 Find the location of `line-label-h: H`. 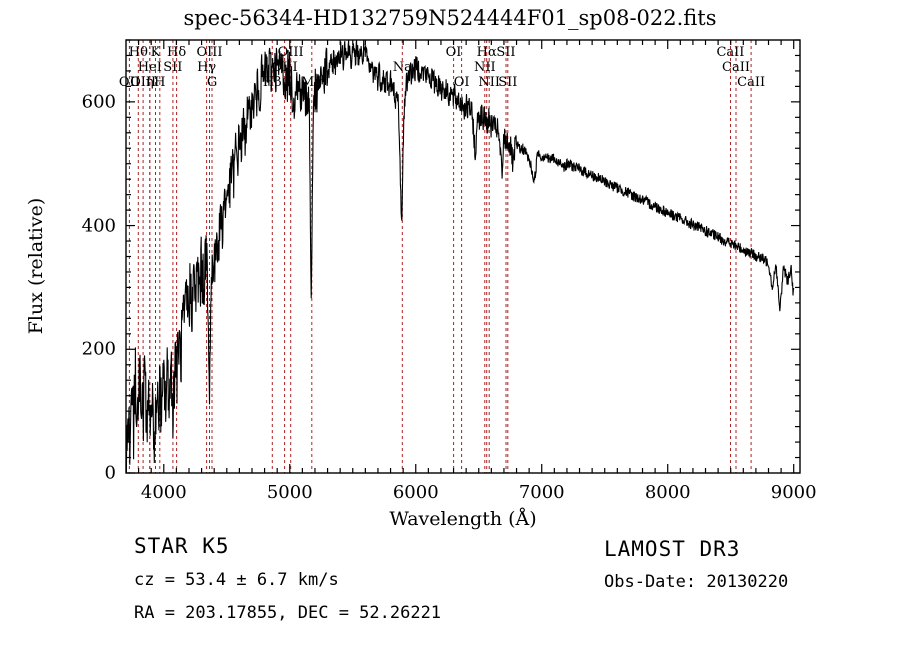

line-label-h: H is located at coordinates (160, 82).